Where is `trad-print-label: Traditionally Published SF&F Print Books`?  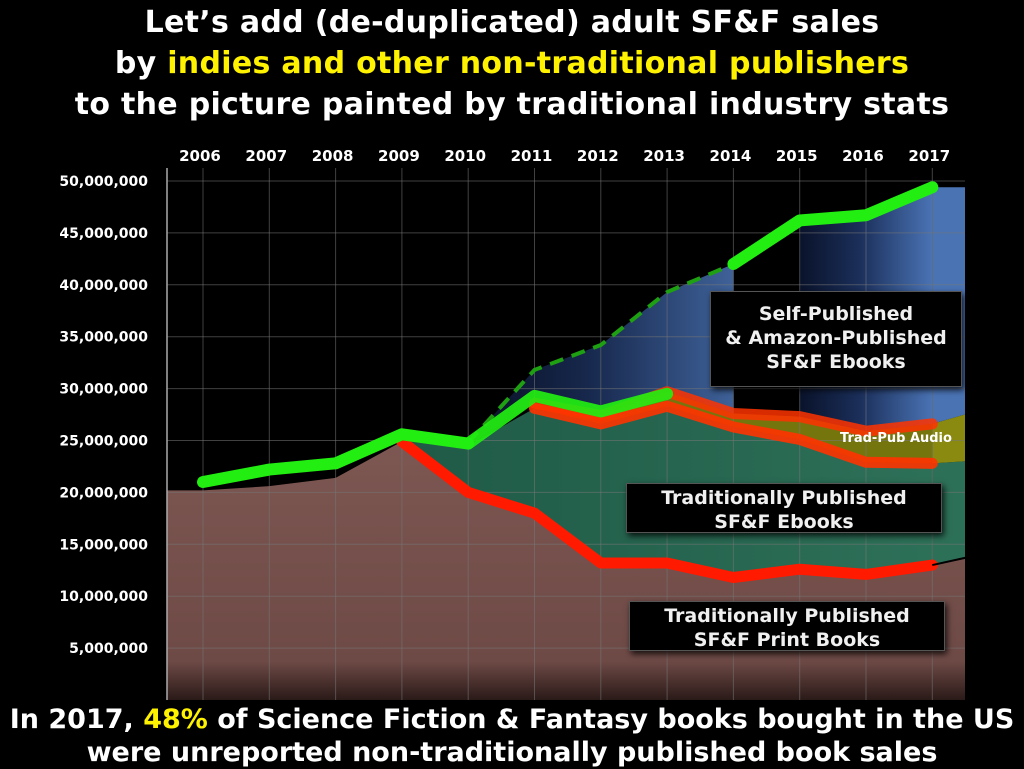 trad-print-label: Traditionally Published SF&F Print Books is located at coordinates (787, 626).